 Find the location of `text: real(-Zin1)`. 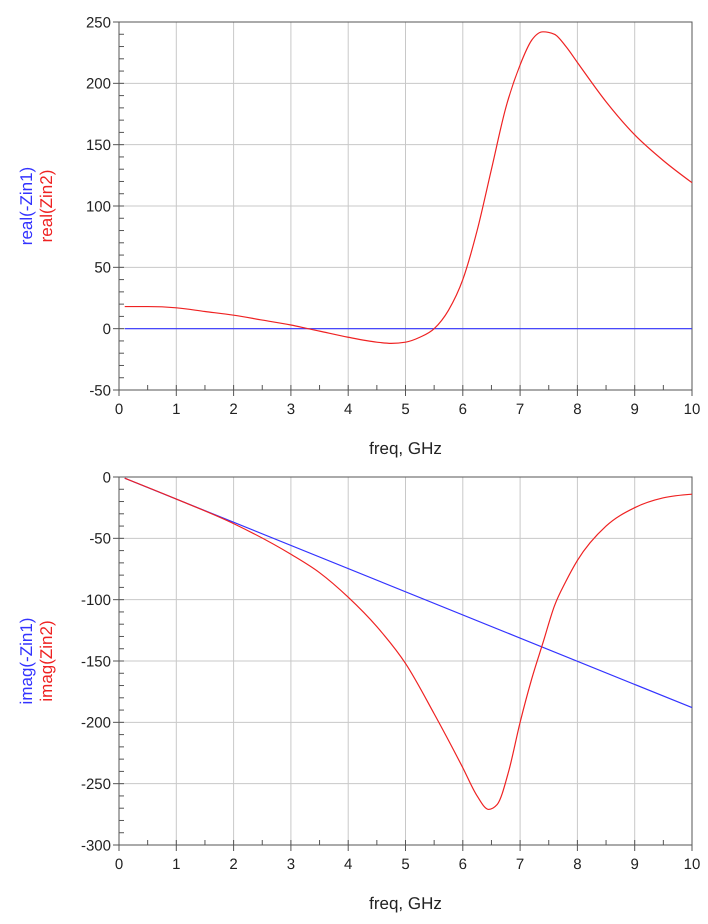

text: real(-Zin1) is located at coordinates (26, 206).